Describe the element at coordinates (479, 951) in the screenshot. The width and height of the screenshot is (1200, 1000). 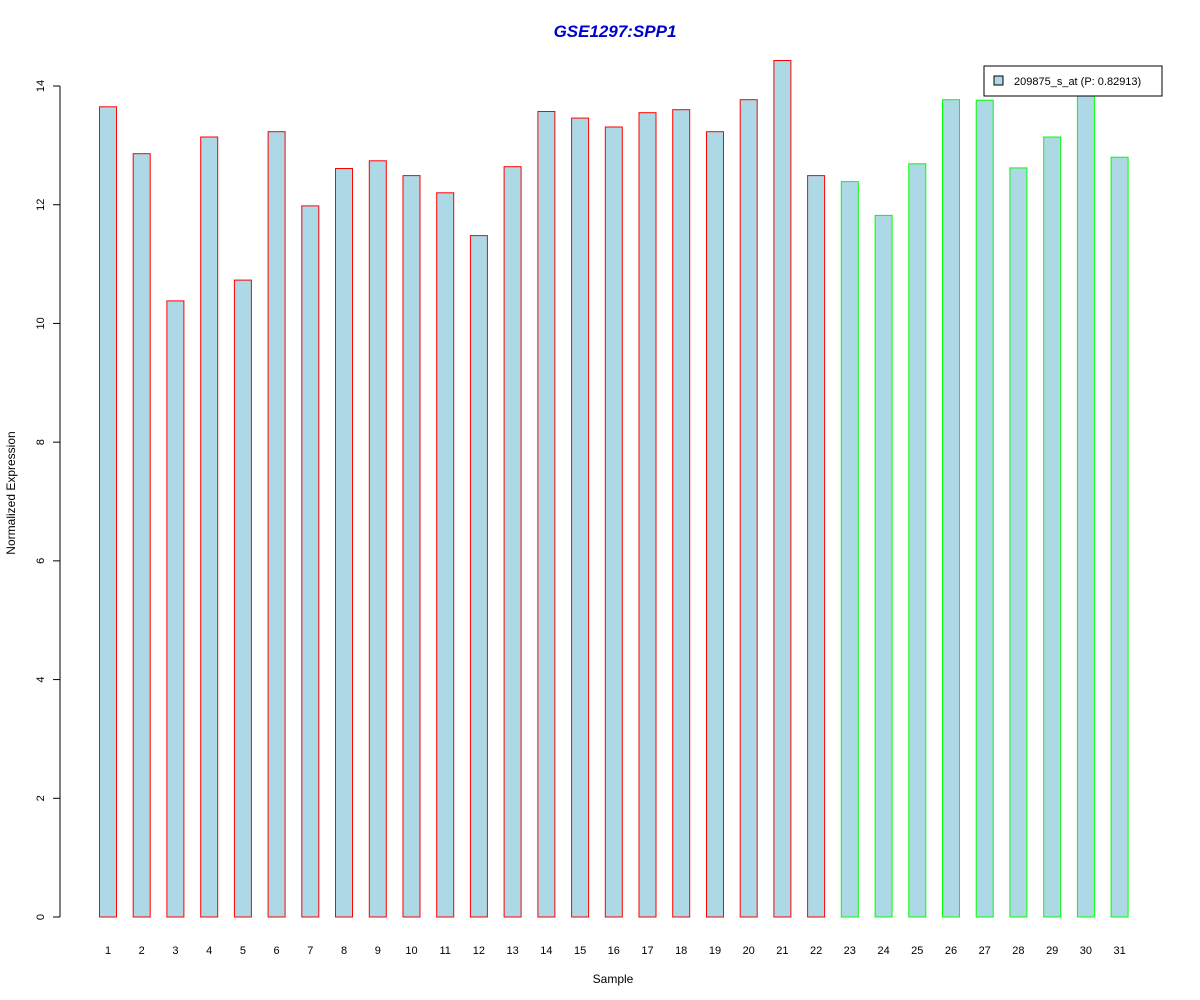
I see `x-tick-label: 12` at that location.